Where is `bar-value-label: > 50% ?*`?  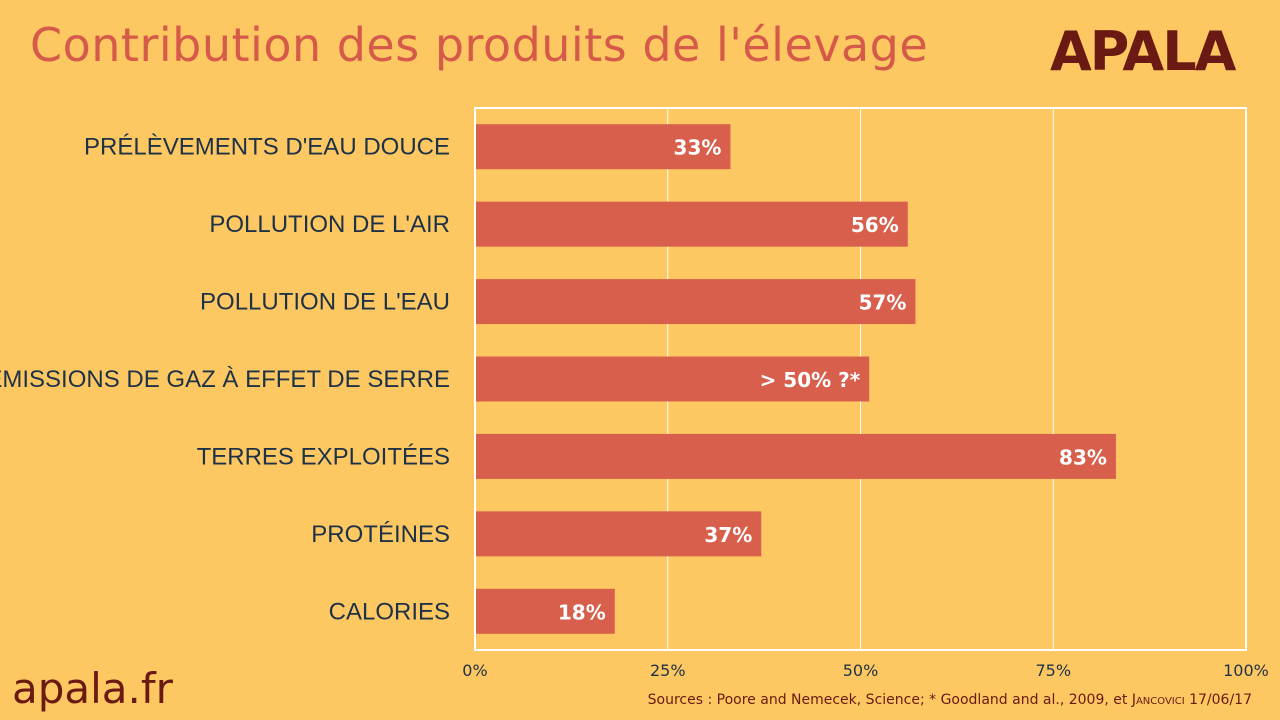
bar-value-label: > 50% ?* is located at coordinates (810, 380).